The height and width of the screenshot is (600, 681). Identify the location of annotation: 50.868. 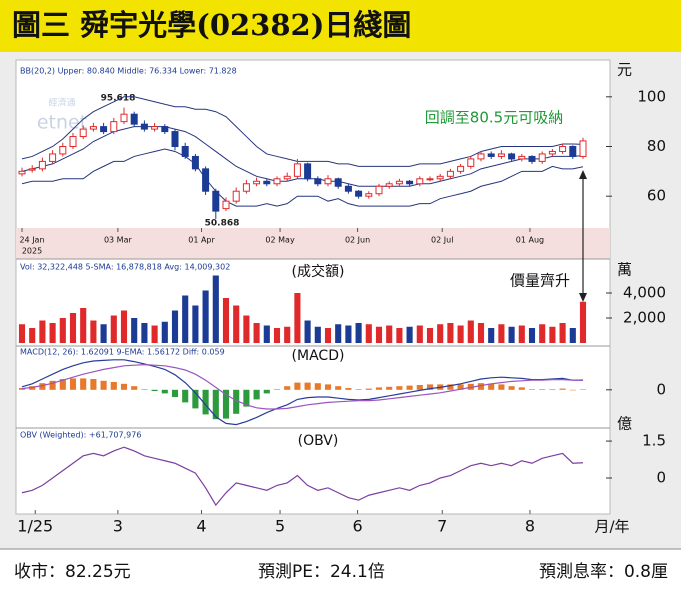
(222, 224).